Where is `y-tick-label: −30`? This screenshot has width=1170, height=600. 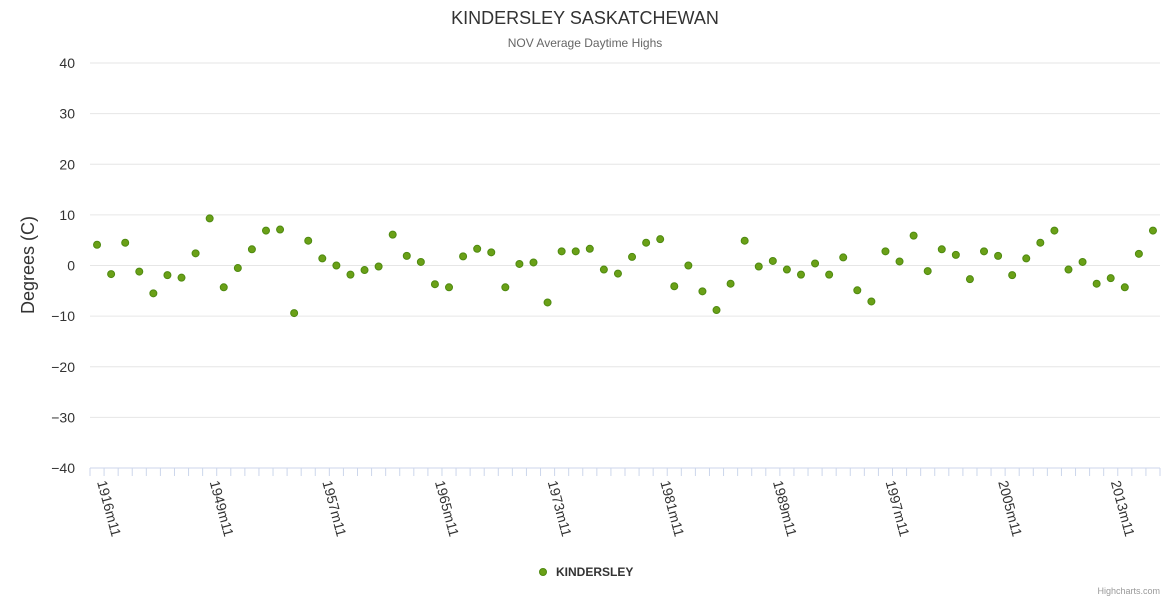
y-tick-label: −30 is located at coordinates (63, 417).